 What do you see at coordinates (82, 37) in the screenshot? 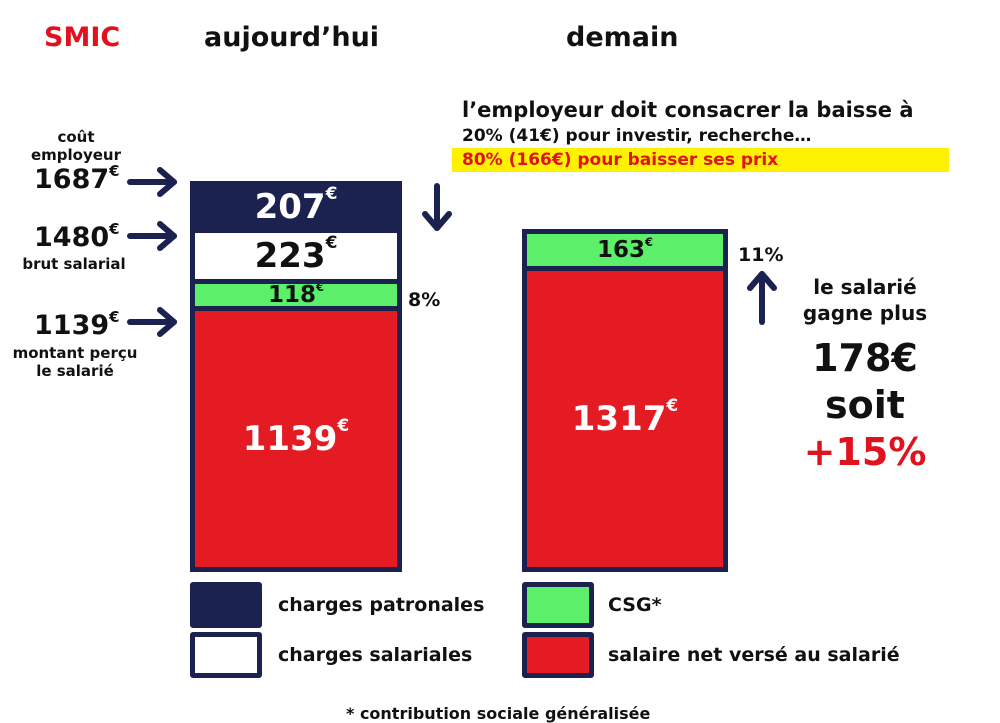
I see `smic-title: SMIC` at bounding box center [82, 37].